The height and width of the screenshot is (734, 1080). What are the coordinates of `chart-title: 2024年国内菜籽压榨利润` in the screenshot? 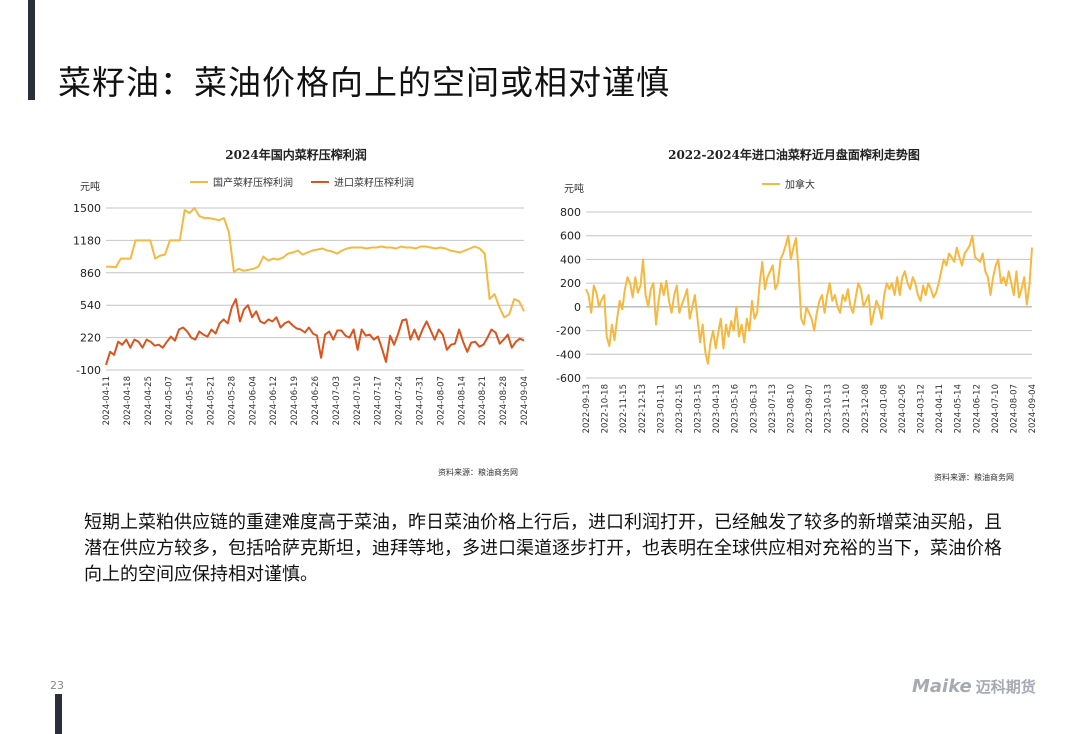 It's located at (296, 155).